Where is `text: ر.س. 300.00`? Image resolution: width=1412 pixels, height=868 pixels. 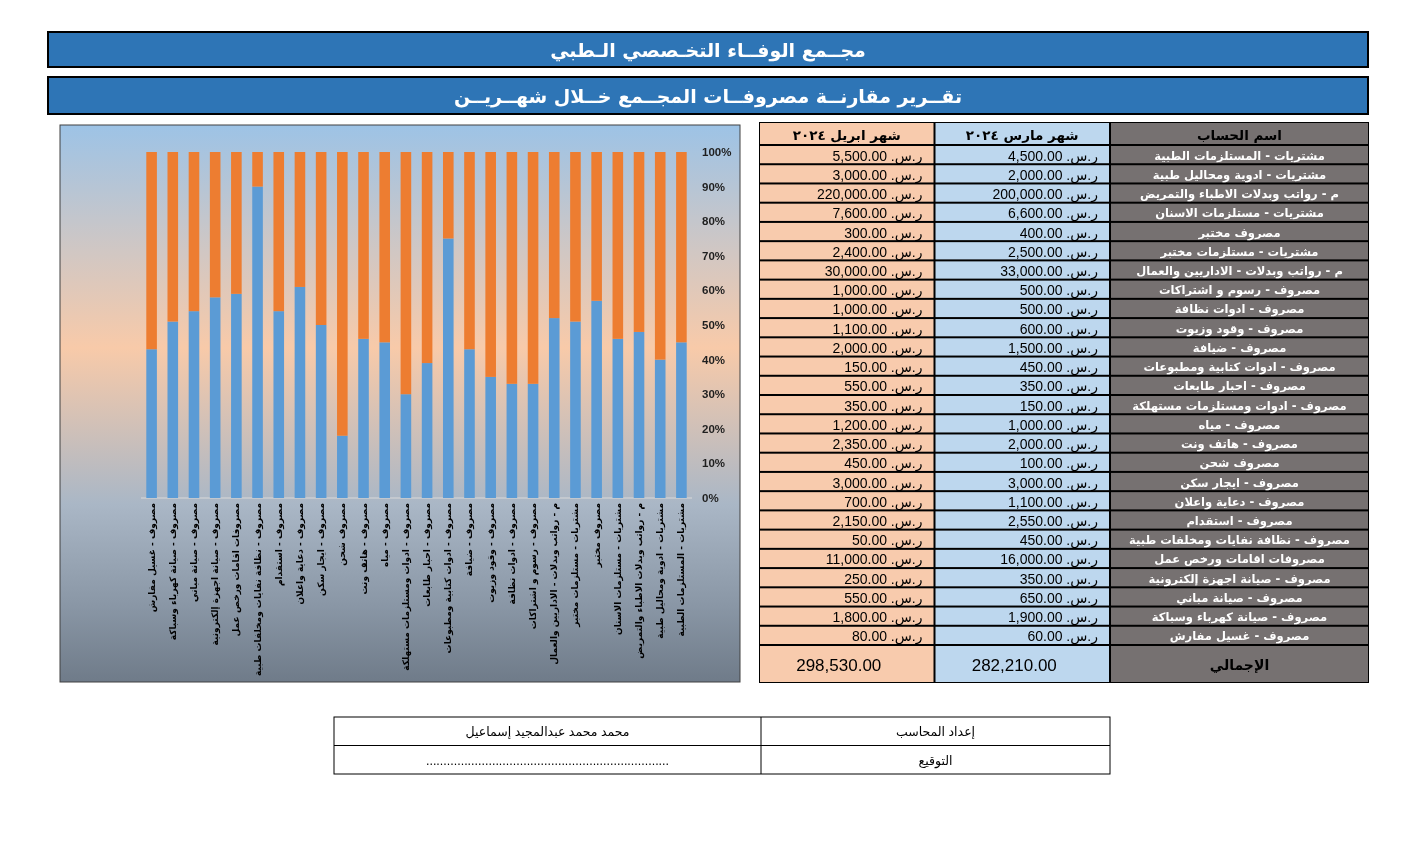 text: ر.س. 300.00 is located at coordinates (883, 233).